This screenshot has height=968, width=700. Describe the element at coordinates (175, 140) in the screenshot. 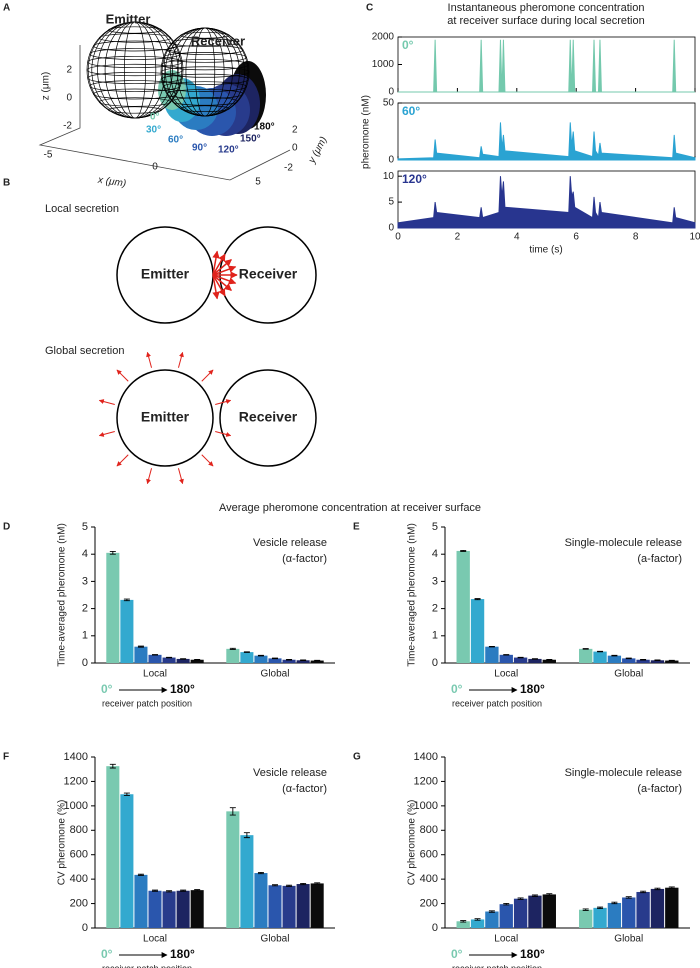

I see `angle-label: 60°` at that location.